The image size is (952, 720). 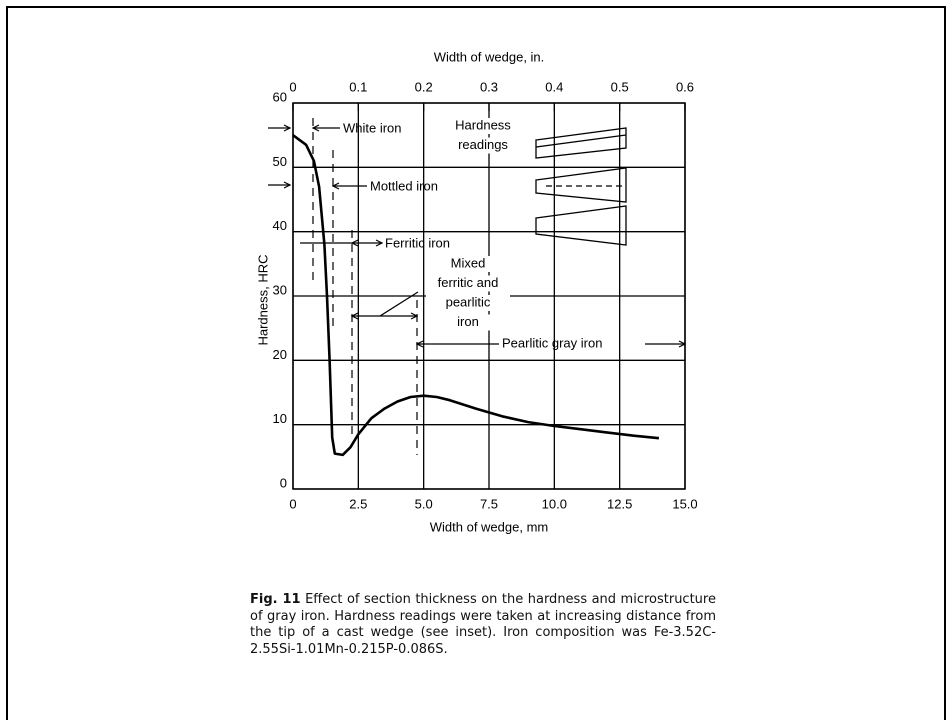 I want to click on y-tick-label: 0, so click(x=283, y=482).